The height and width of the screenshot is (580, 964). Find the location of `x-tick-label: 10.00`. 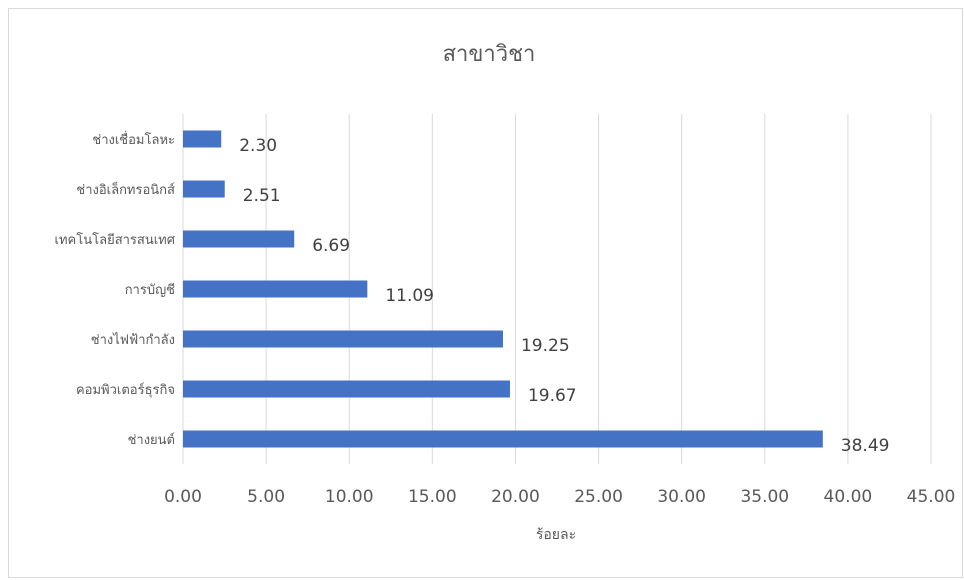

x-tick-label: 10.00 is located at coordinates (349, 497).